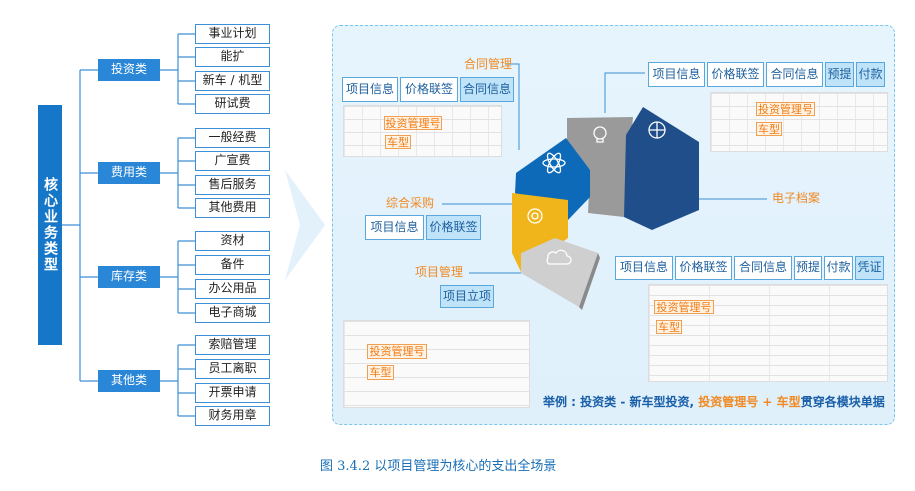 The width and height of the screenshot is (915, 491). Describe the element at coordinates (232, 138) in the screenshot. I see `tree-item: 一般经费` at that location.